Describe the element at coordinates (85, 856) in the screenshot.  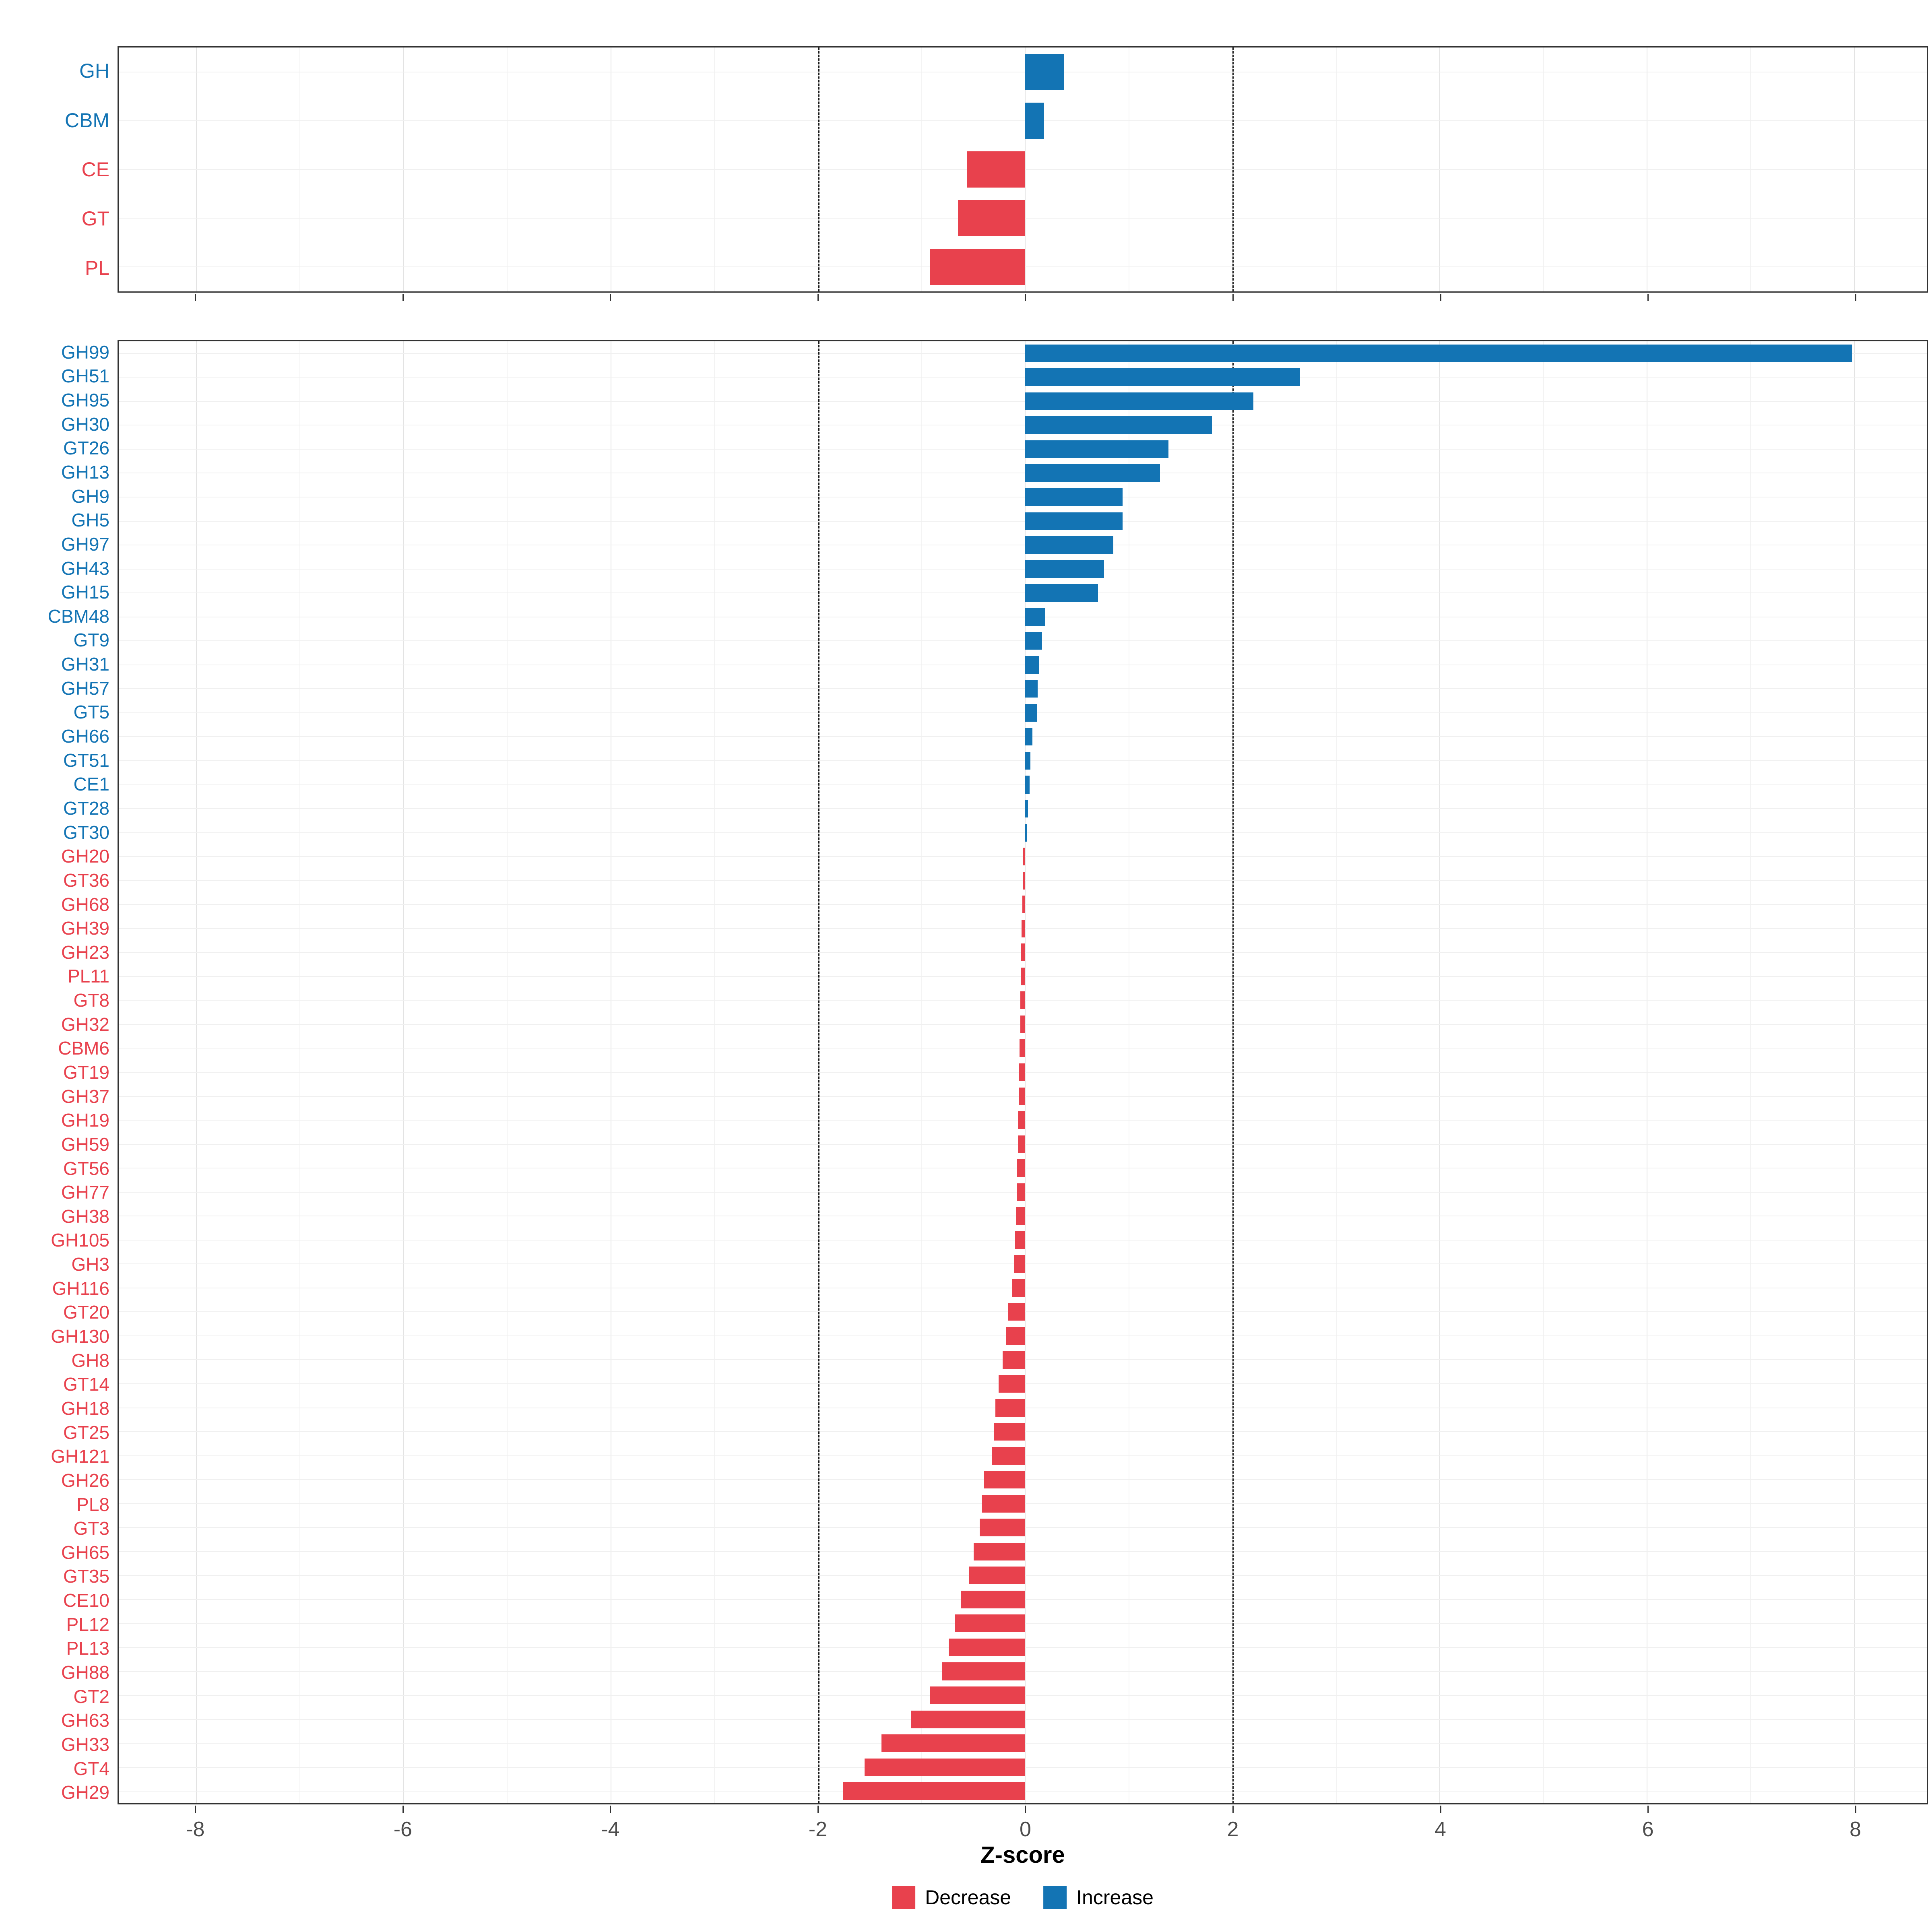
I see `category-label-GH20: GH20` at that location.